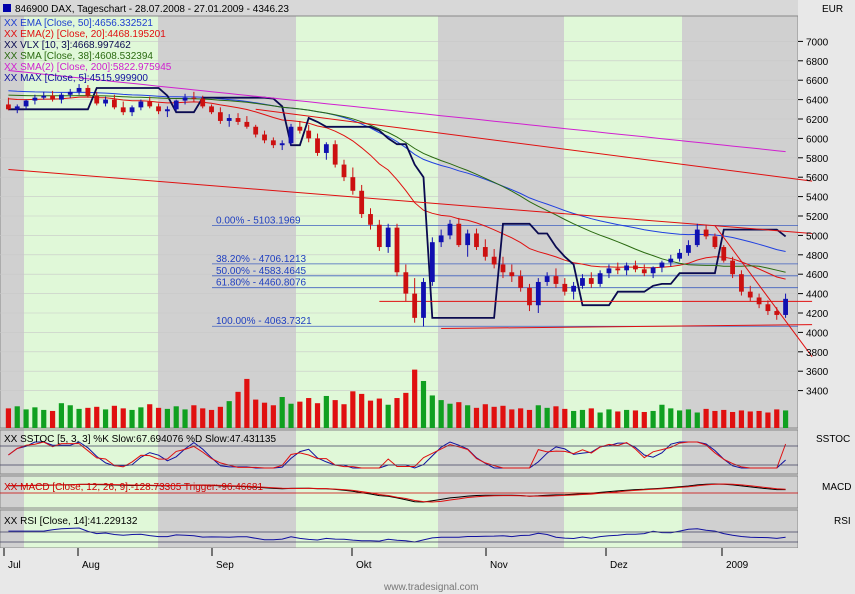  I want to click on y-tick-label: 3800, so click(817, 353).